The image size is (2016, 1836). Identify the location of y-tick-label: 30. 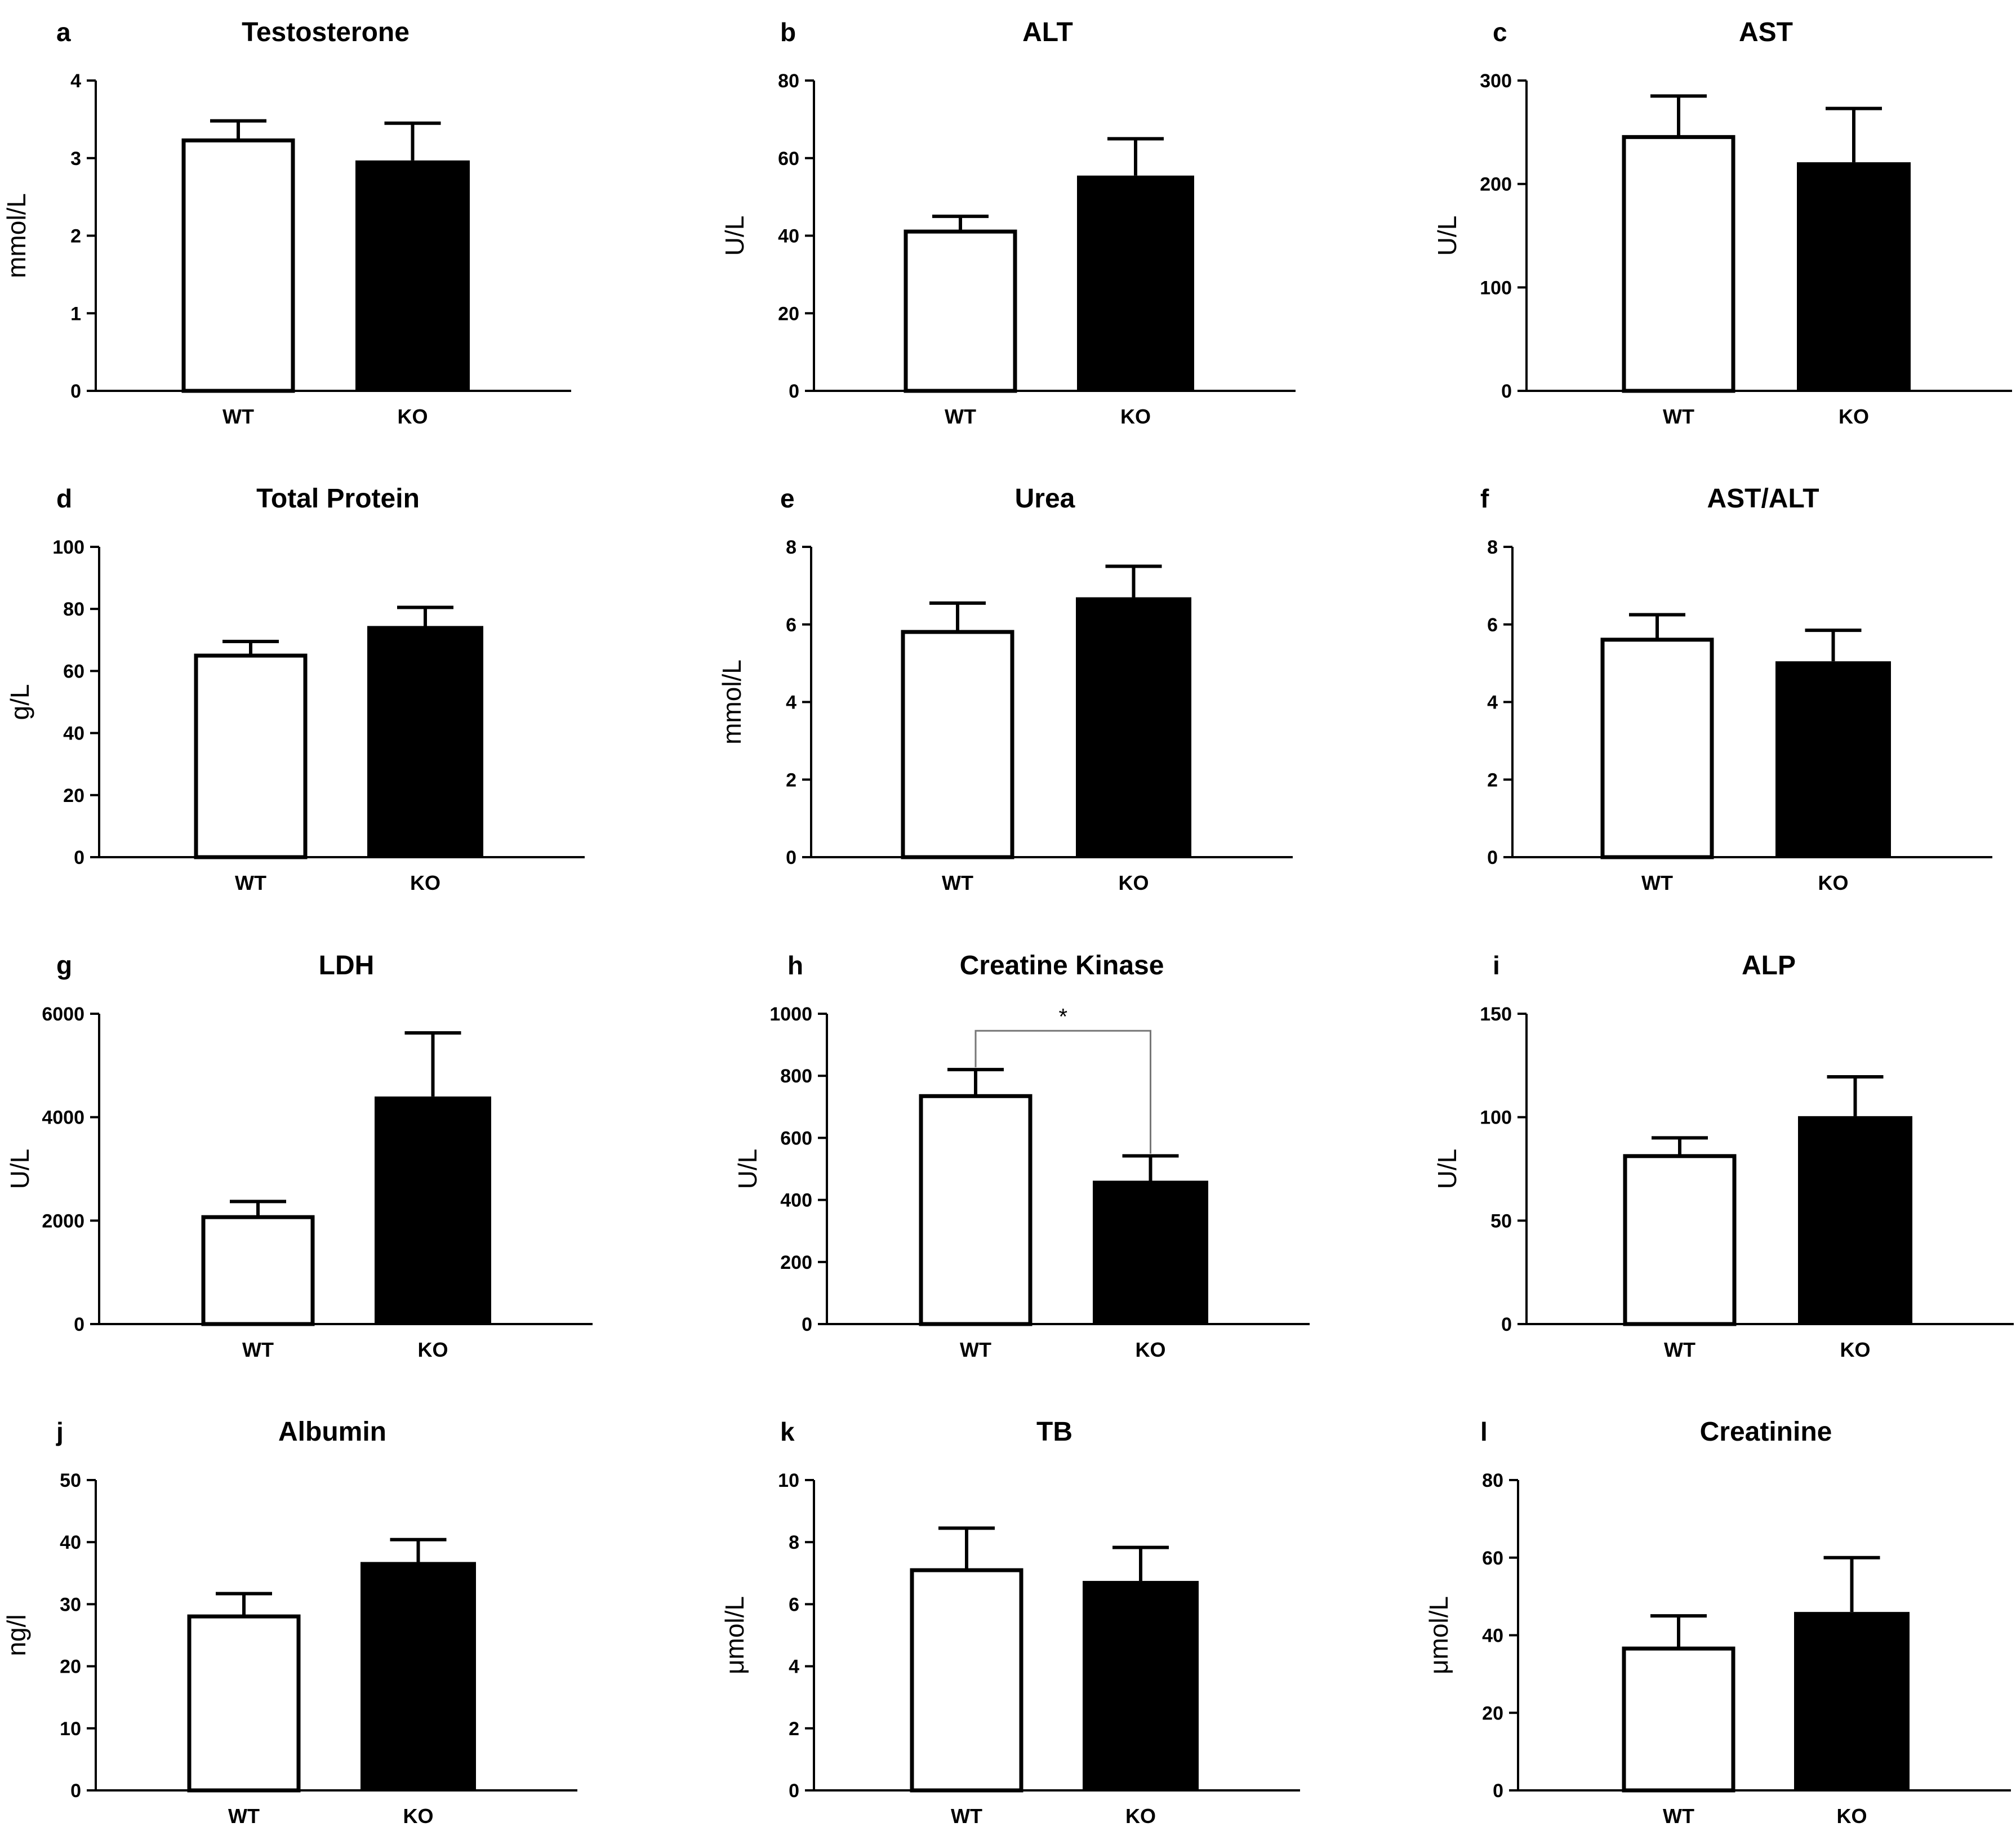
(70, 1604).